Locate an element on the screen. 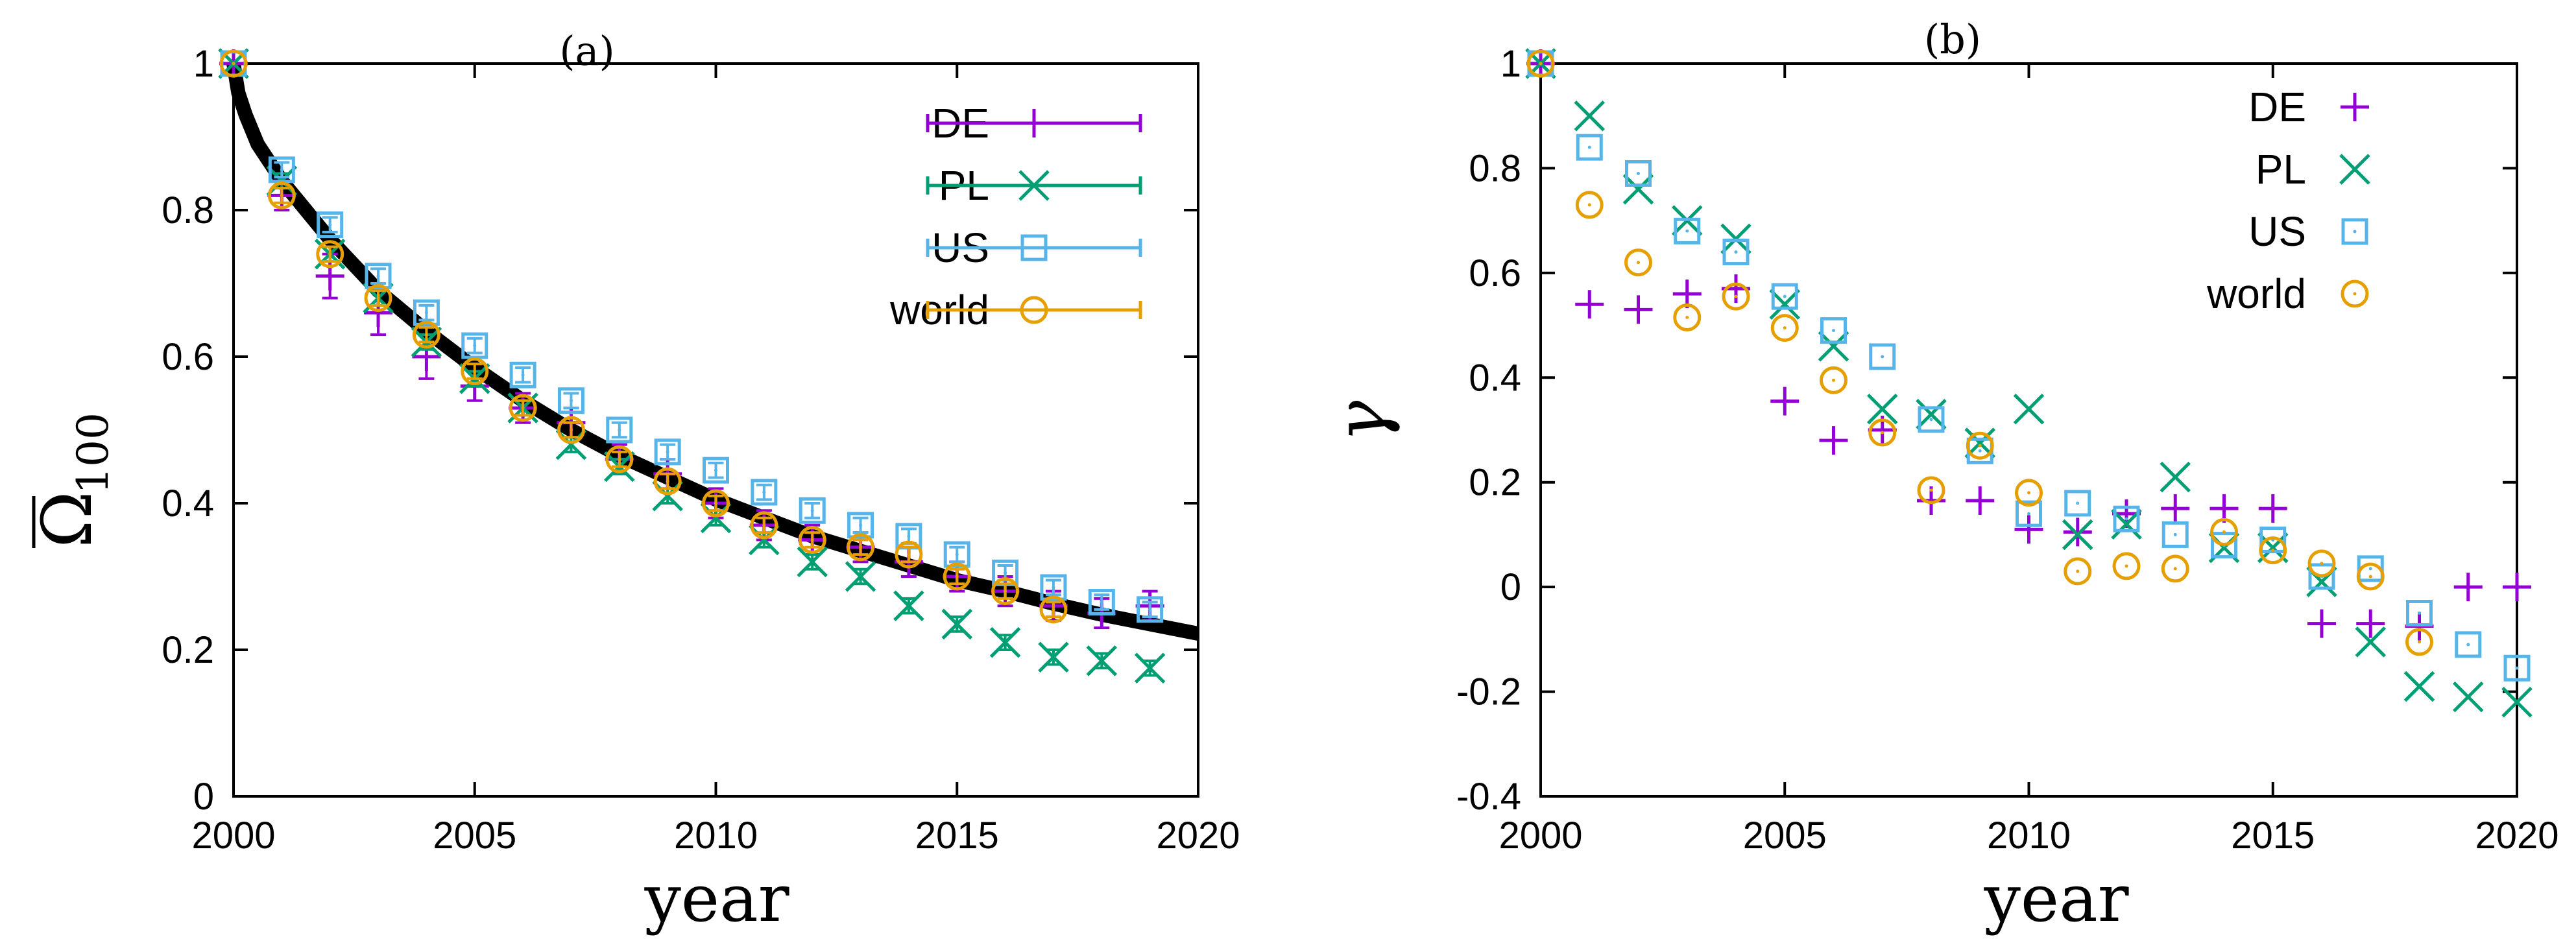 The image size is (2576, 952). a-ytick-label: 0.2 is located at coordinates (188, 650).